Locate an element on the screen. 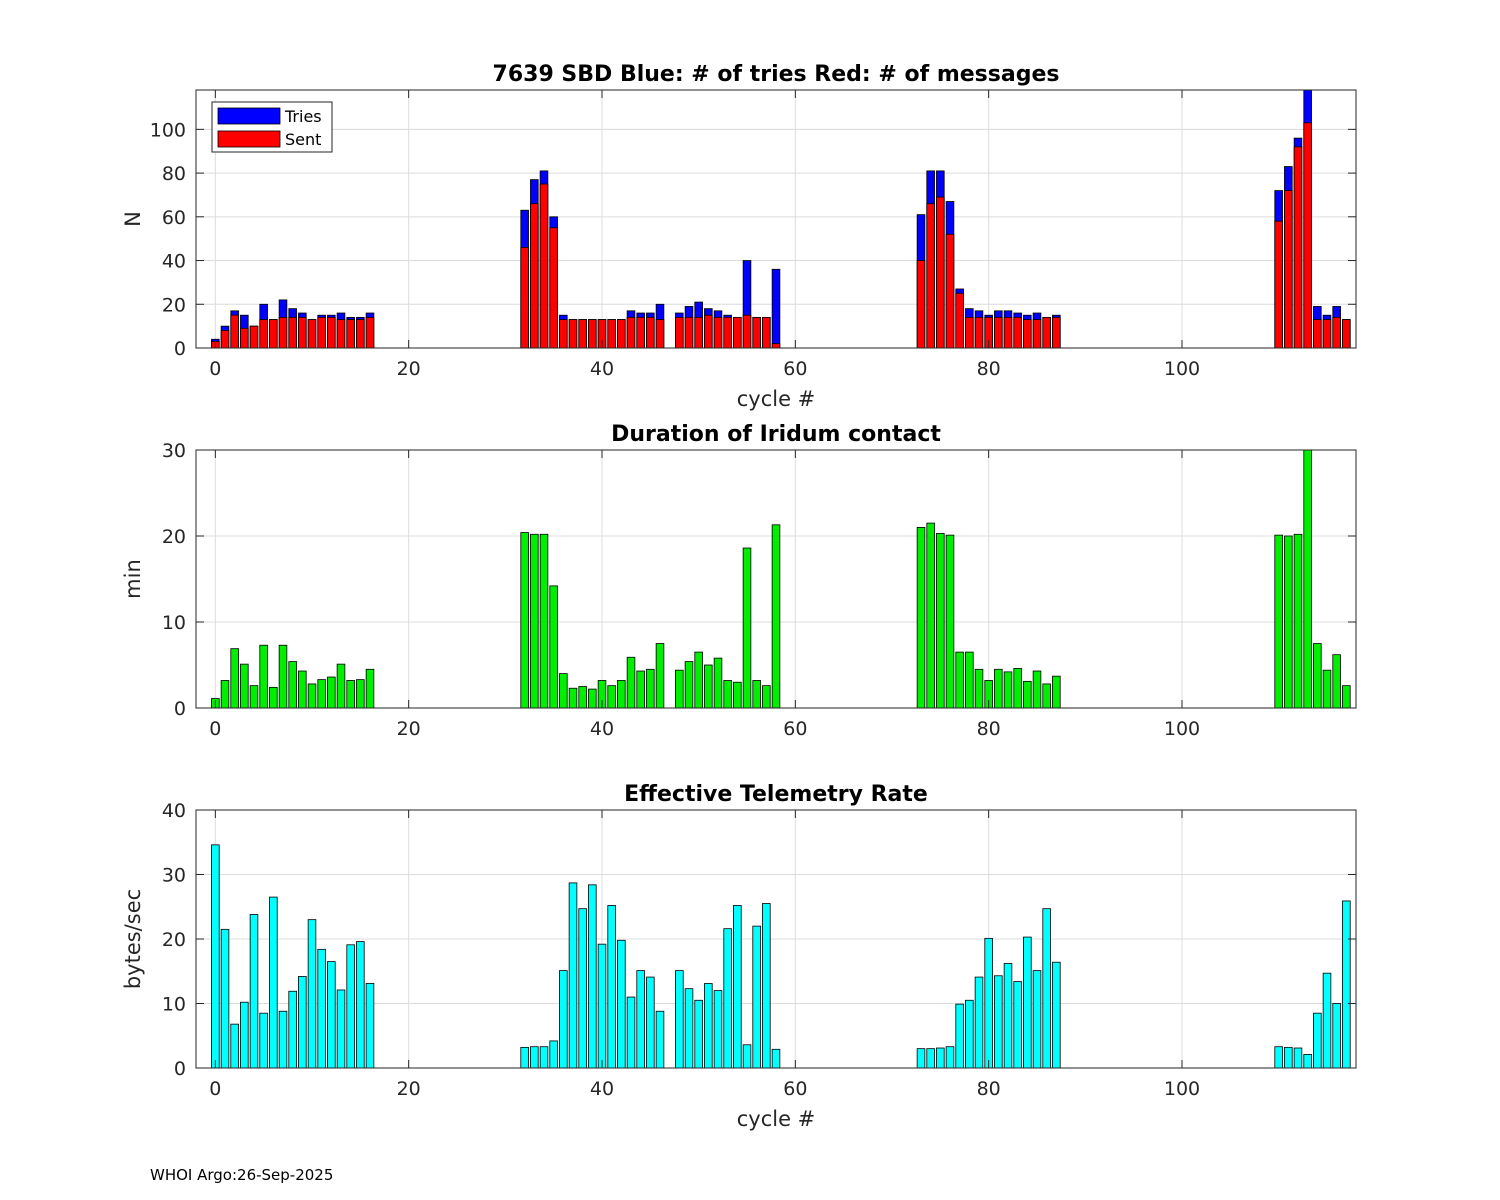  legend-label-sent: Sent is located at coordinates (303, 139).